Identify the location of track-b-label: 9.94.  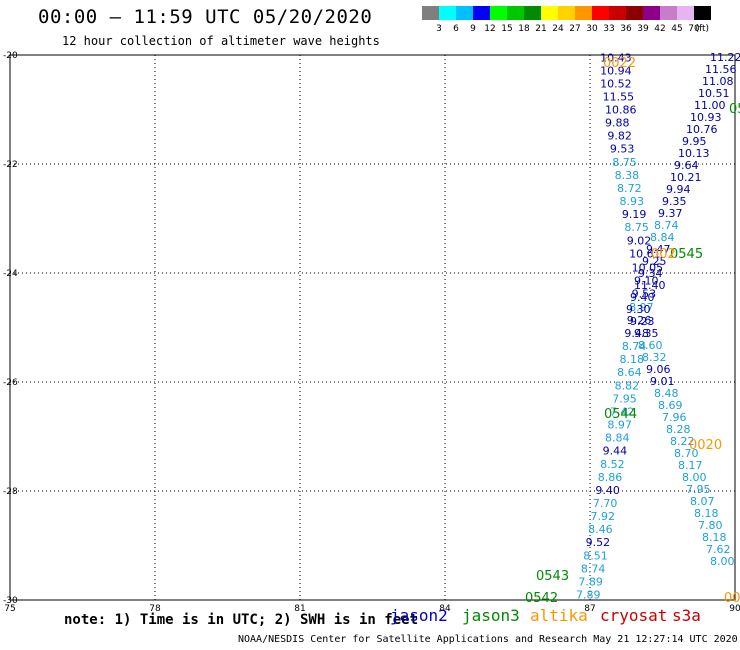
(678, 189).